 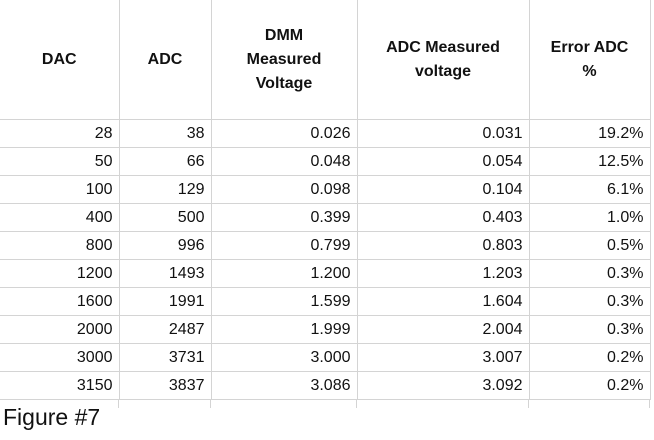 What do you see at coordinates (165, 161) in the screenshot?
I see `table-cell: 66` at bounding box center [165, 161].